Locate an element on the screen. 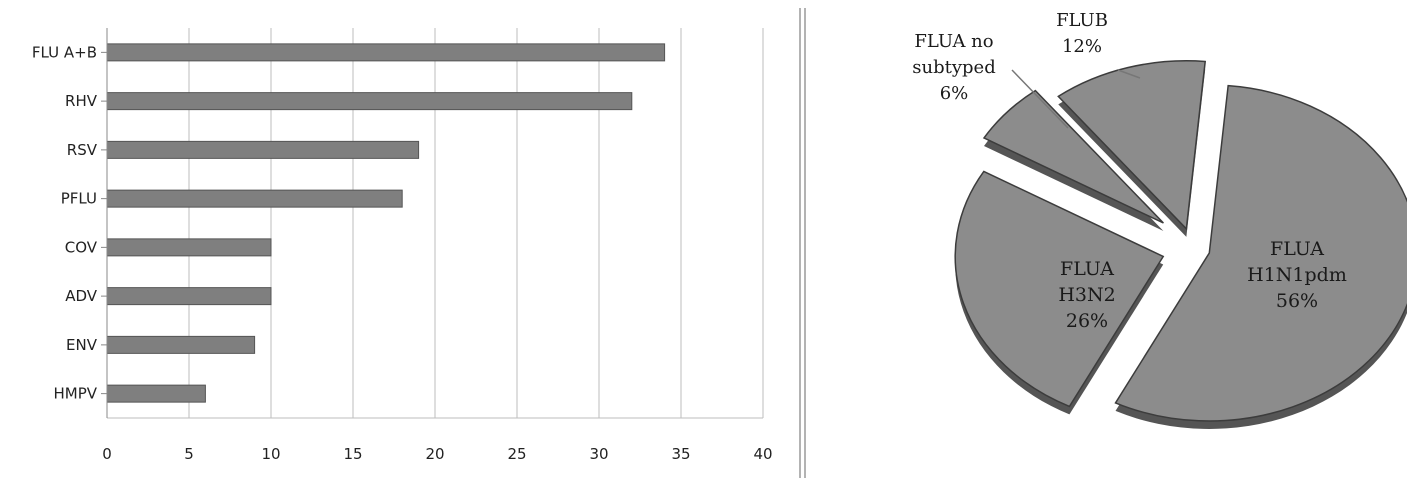  pie-label-line: FLUA no is located at coordinates (953, 41).